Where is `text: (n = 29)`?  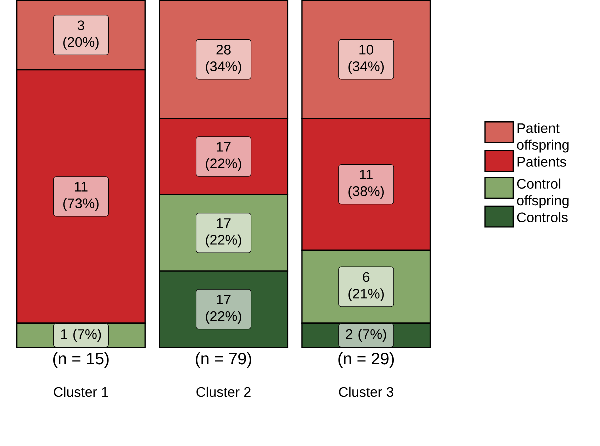 text: (n = 29) is located at coordinates (366, 360).